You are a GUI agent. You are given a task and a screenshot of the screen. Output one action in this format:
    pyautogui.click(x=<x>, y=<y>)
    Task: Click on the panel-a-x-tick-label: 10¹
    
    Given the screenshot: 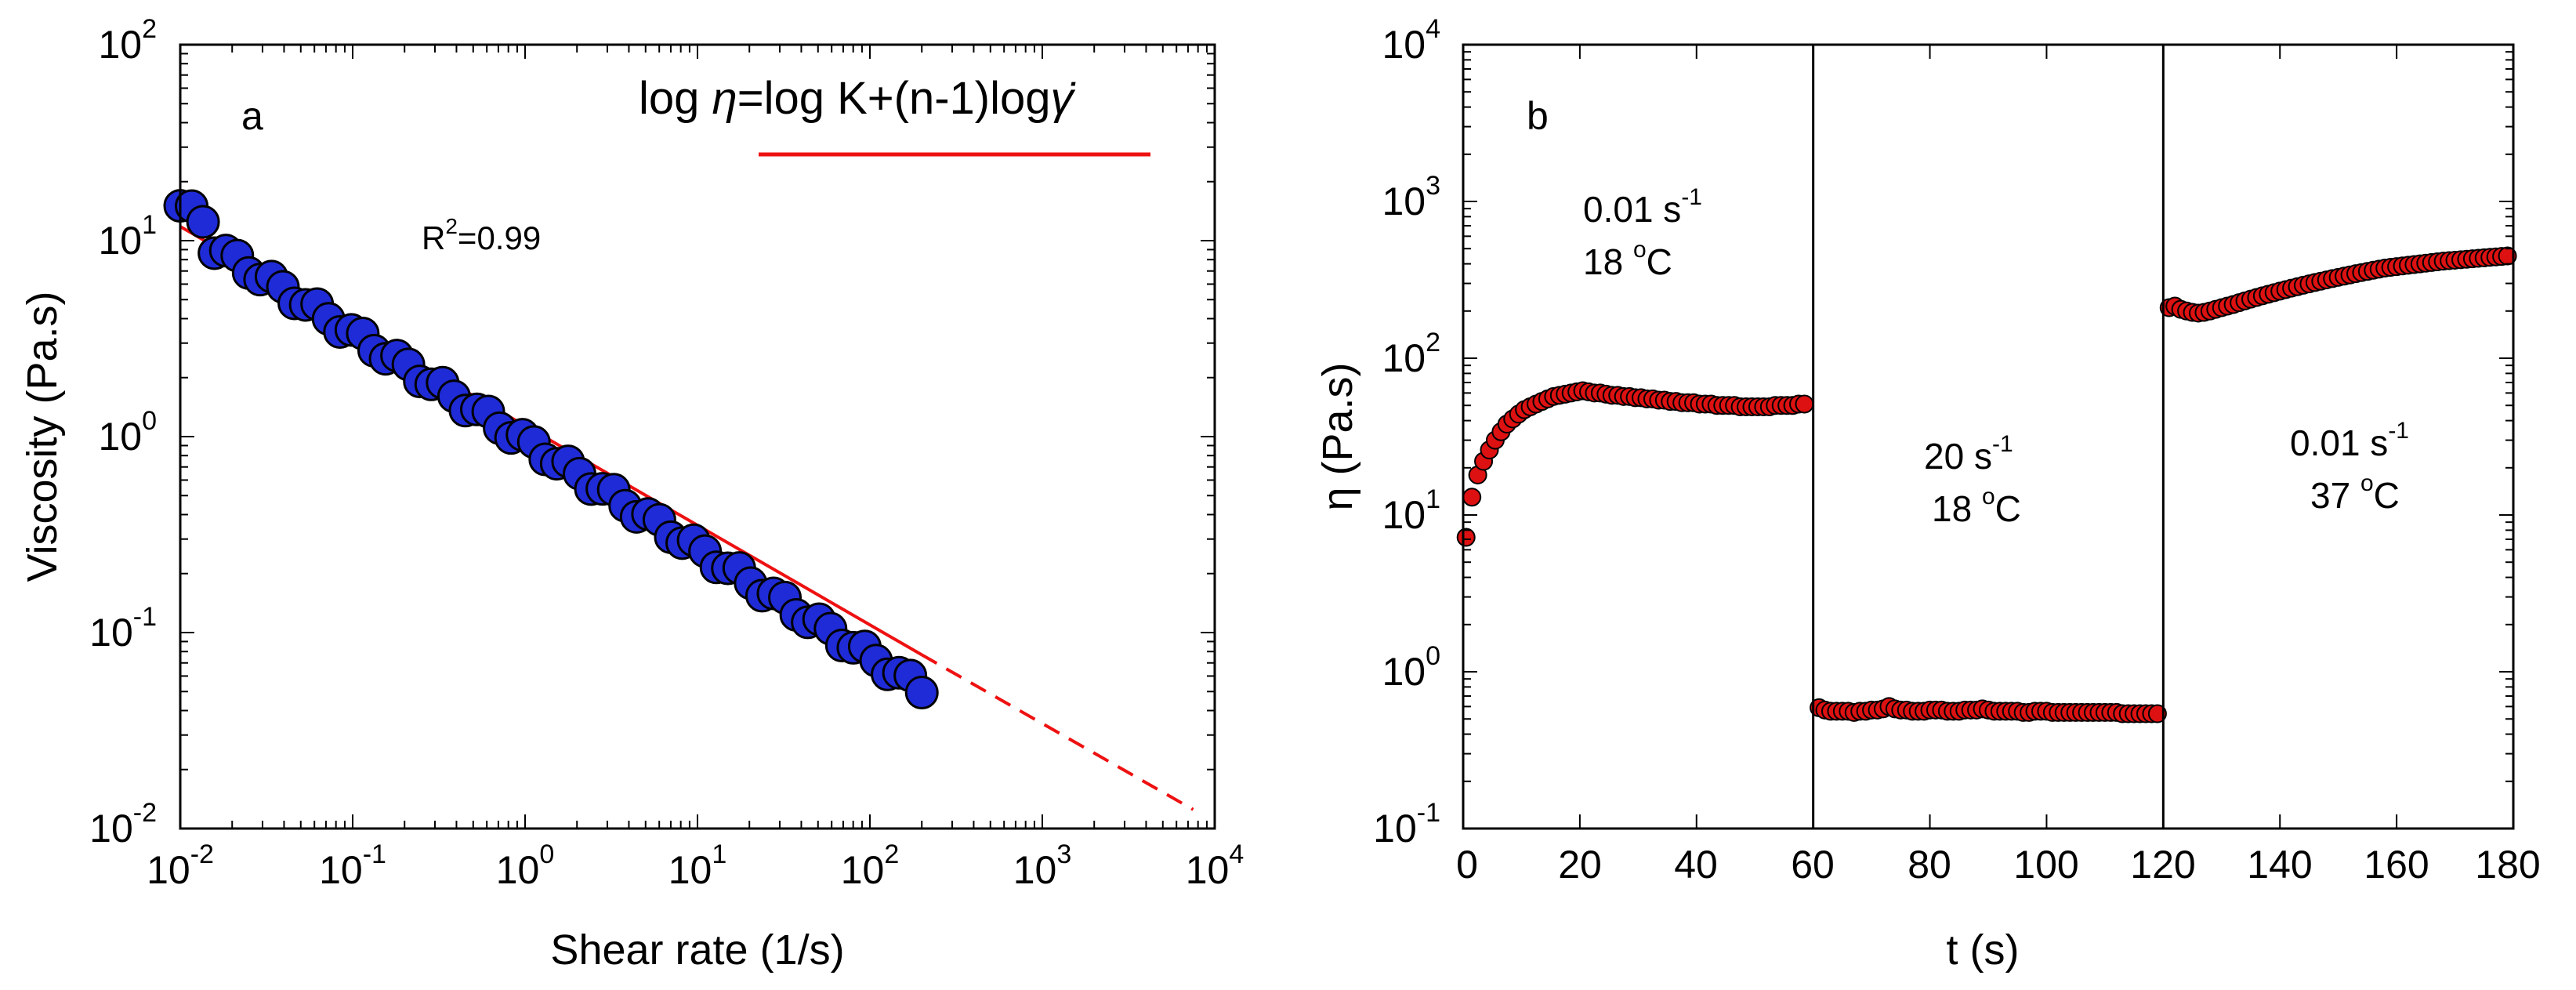 What is the action you would take?
    pyautogui.click(x=697, y=866)
    